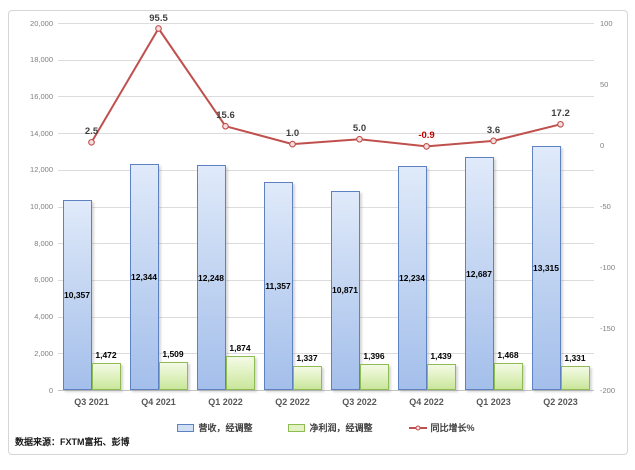 The height and width of the screenshot is (470, 635). I want to click on profit-swatch-icon, so click(297, 427).